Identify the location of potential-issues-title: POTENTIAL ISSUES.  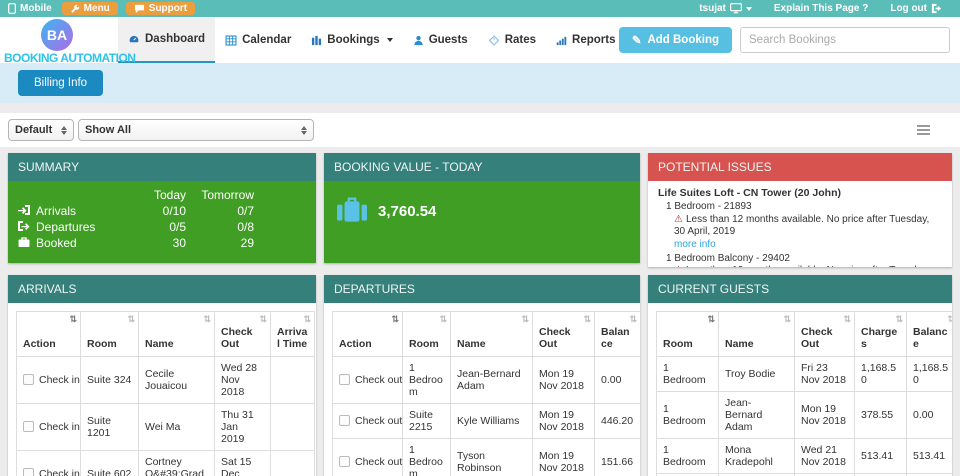
(800, 167).